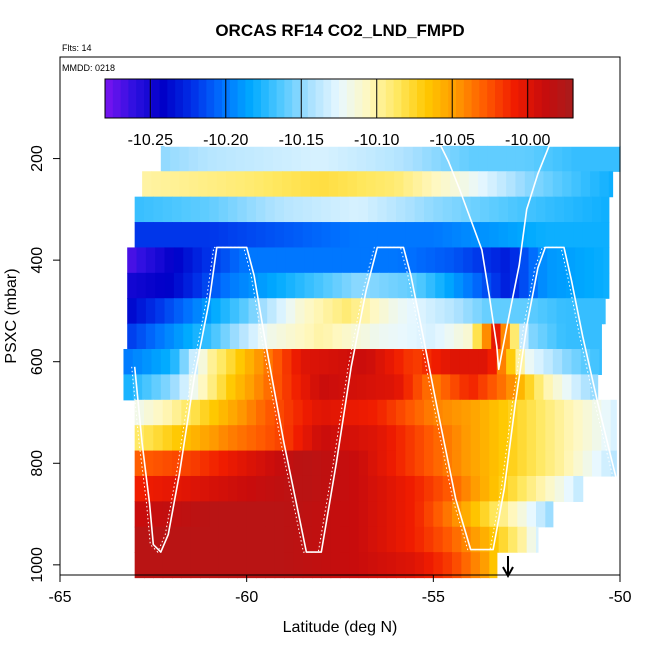  What do you see at coordinates (433, 597) in the screenshot?
I see `x-tick-label: -55` at bounding box center [433, 597].